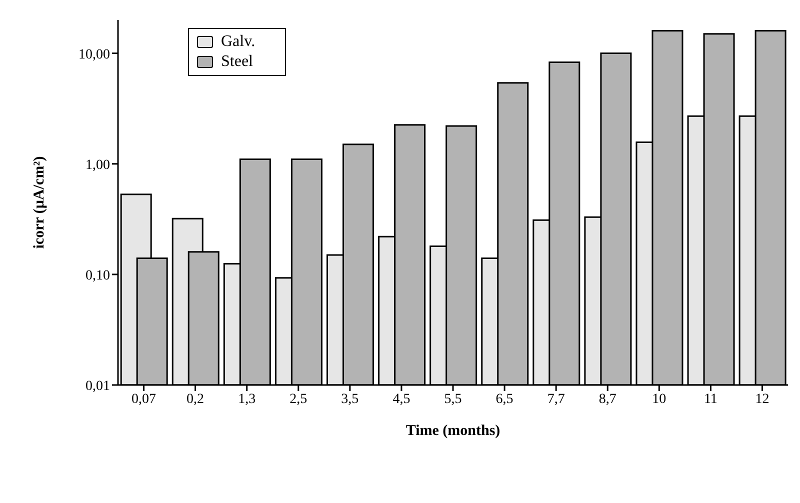 The height and width of the screenshot is (503, 800). I want to click on x-tick-label: 1,3, so click(247, 399).